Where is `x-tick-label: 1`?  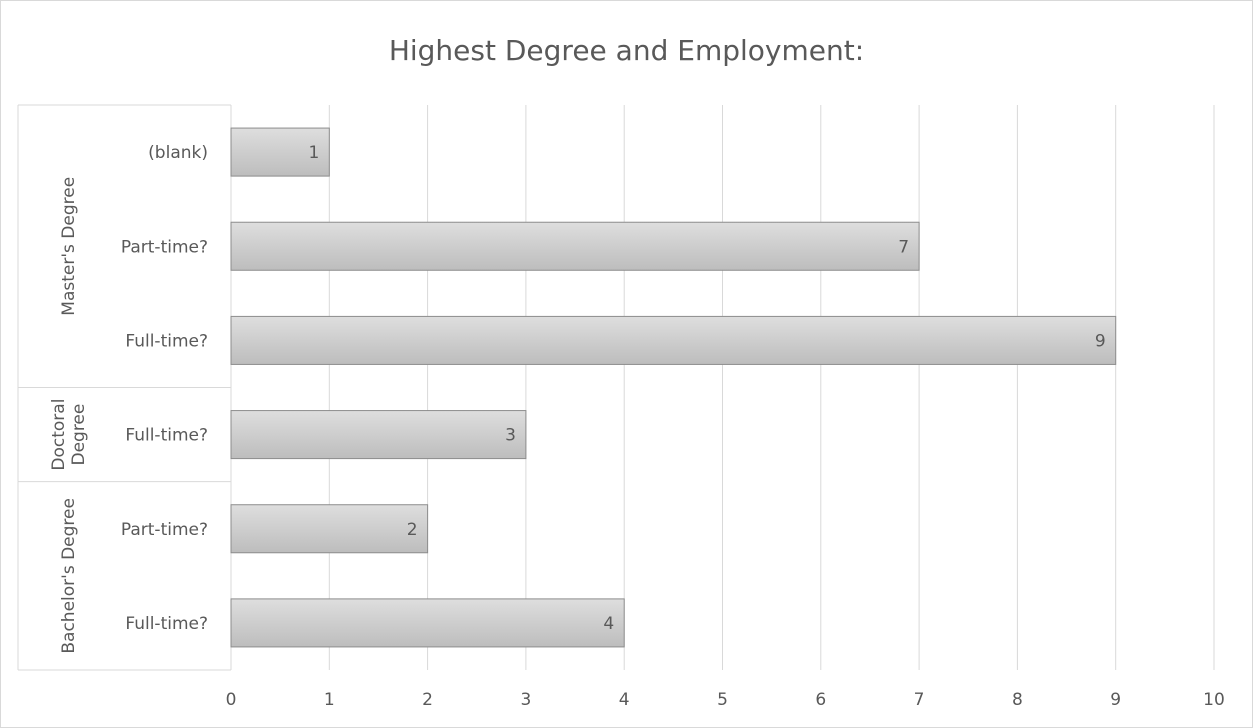
x-tick-label: 1 is located at coordinates (329, 700).